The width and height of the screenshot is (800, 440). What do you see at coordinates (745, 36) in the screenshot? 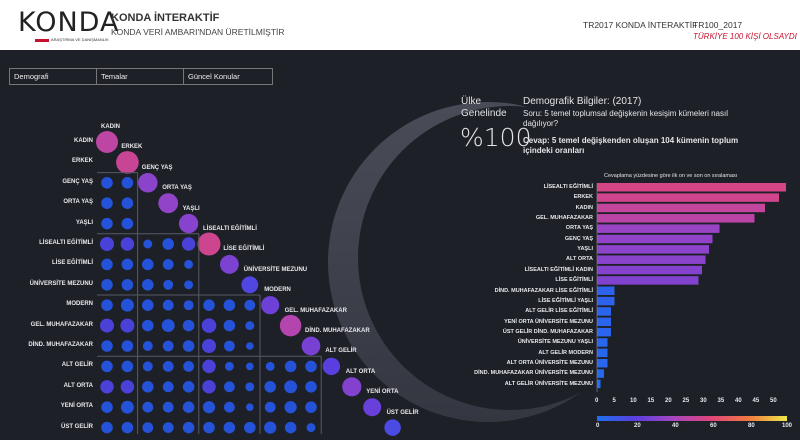
I see `nav-link-tr100-sub: TÜRKİYE 100 KİŞİ OLSAYDI` at bounding box center [745, 36].